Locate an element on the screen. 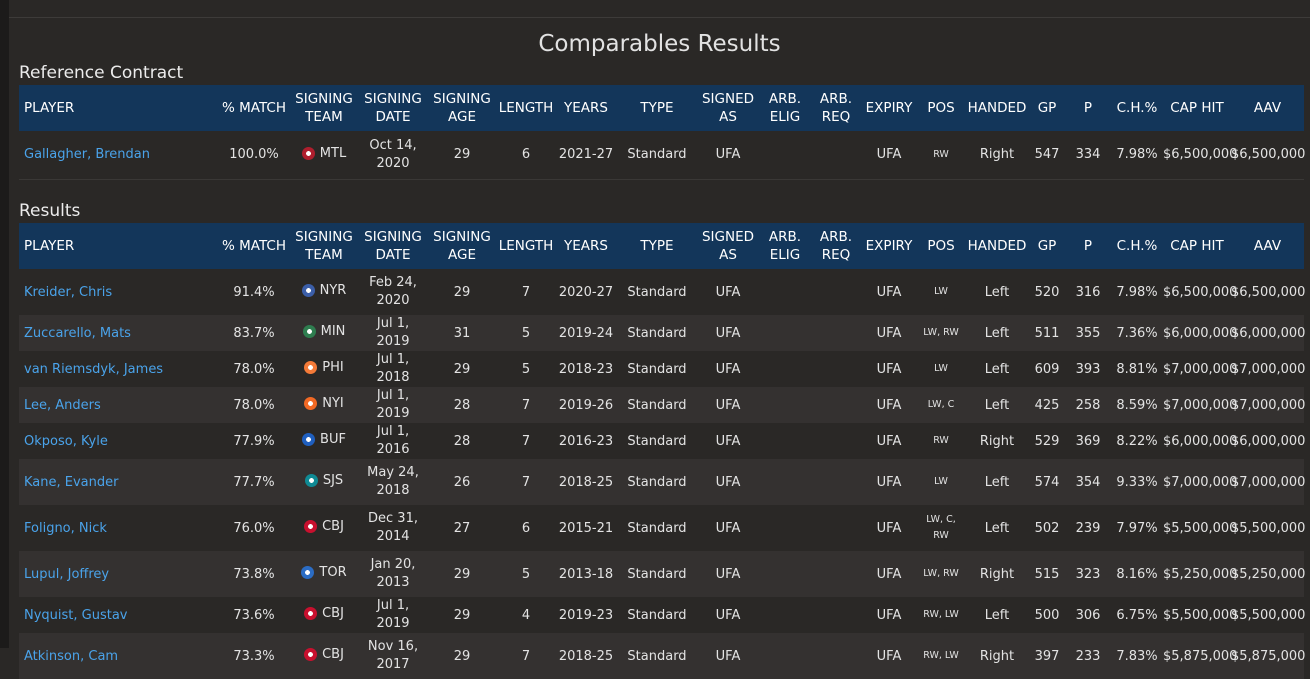 This screenshot has height=679, width=1310. player-link: Kane, Evander is located at coordinates (71, 482).